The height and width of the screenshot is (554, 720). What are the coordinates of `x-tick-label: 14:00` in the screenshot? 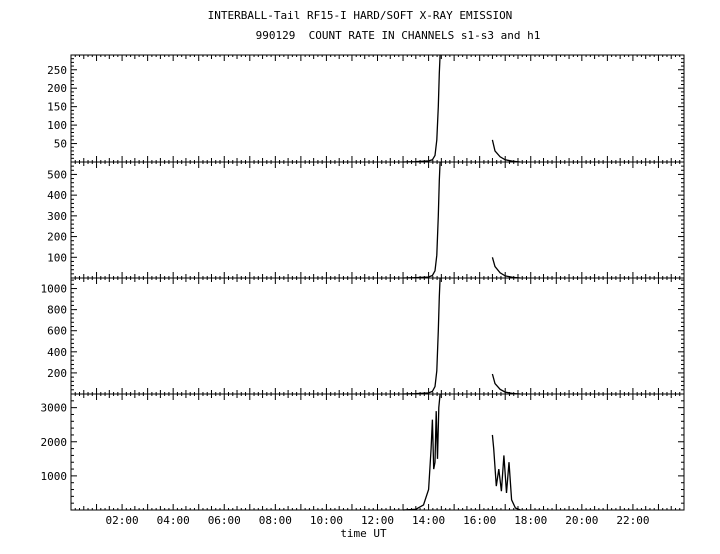 It's located at (428, 520).